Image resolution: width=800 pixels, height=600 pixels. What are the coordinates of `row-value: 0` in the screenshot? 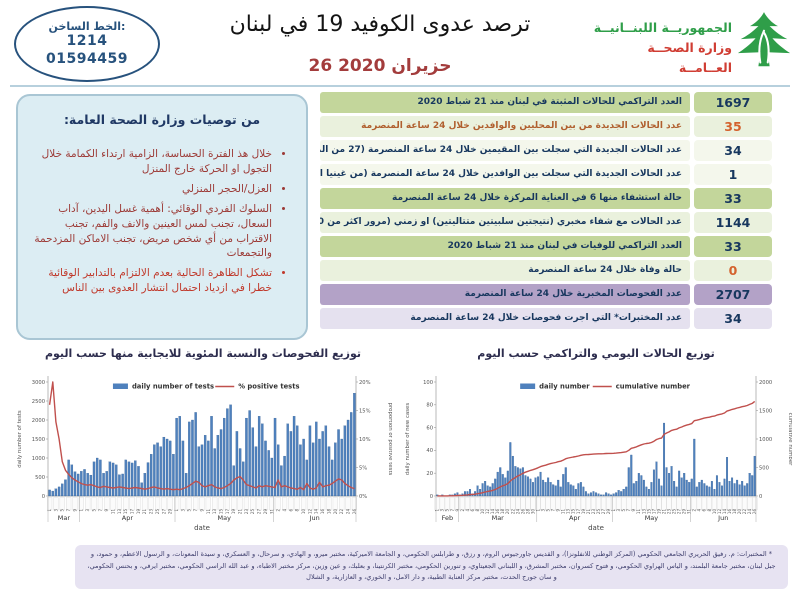 It's located at (733, 270).